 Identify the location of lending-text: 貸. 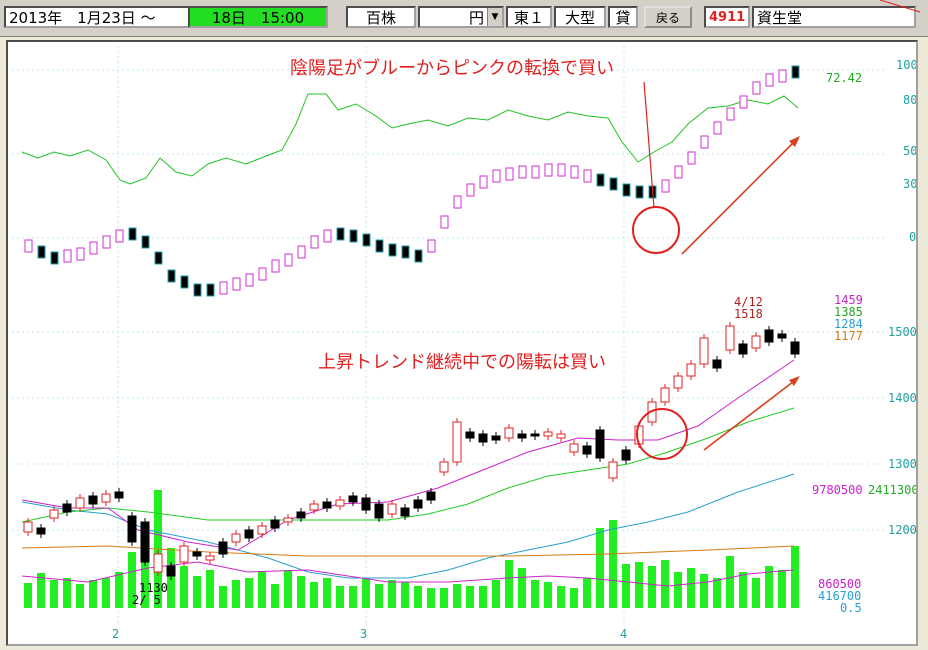
(623, 18).